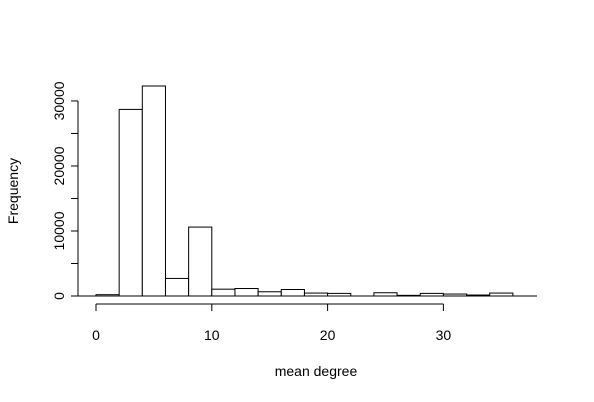  What do you see at coordinates (328, 335) in the screenshot?
I see `x-tick-label: 20` at bounding box center [328, 335].